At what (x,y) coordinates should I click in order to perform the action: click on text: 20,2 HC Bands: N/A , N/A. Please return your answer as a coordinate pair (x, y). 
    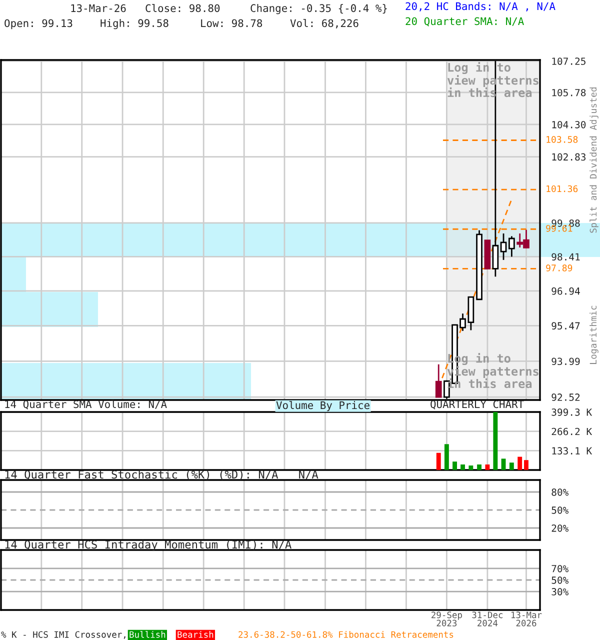
    Looking at the image, I should click on (481, 7).